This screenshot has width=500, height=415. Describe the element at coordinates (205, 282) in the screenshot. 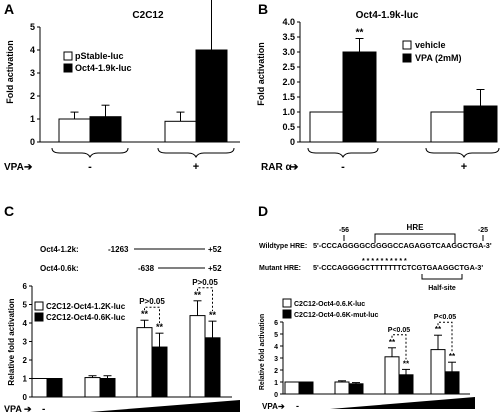

I see `panel-c-p-value: P>0.05` at that location.